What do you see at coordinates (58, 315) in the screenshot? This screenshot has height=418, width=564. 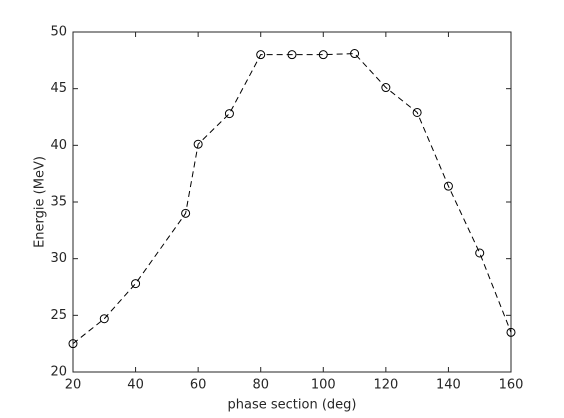 I see `y-tick-label: 25` at bounding box center [58, 315].